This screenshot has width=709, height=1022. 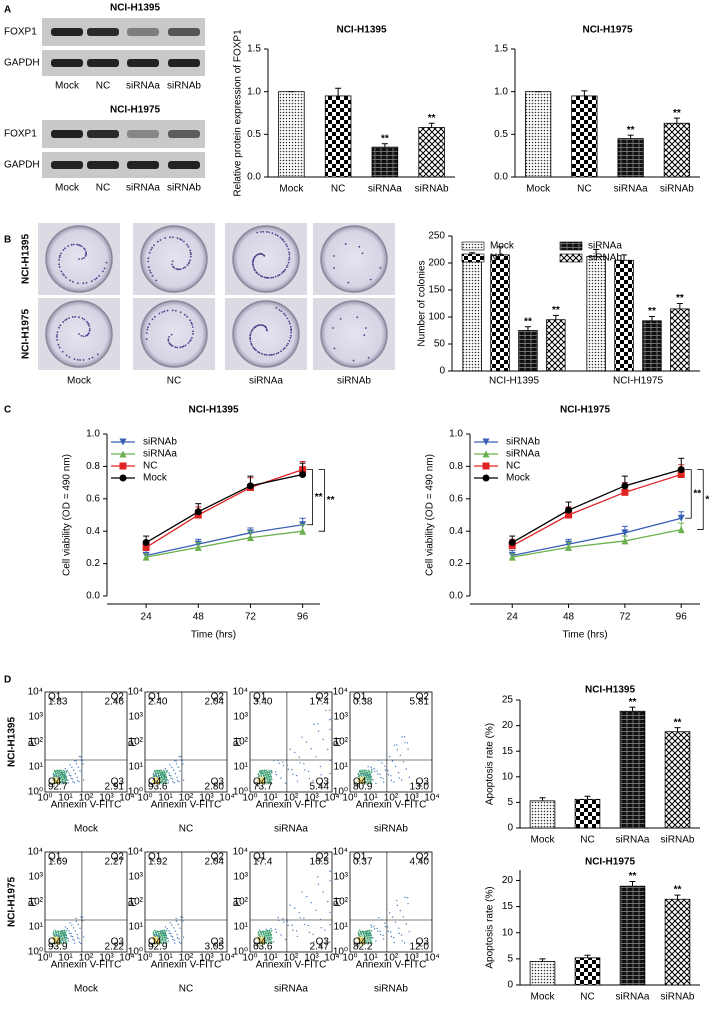 What do you see at coordinates (422, 303) in the screenshot?
I see `y-axis-label: Number of colonies` at bounding box center [422, 303].